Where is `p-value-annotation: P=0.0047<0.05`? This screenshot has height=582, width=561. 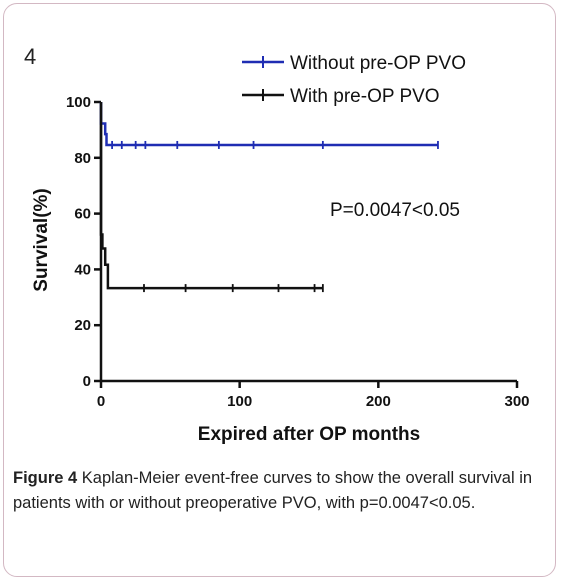 p-value-annotation: P=0.0047<0.05 is located at coordinates (395, 210).